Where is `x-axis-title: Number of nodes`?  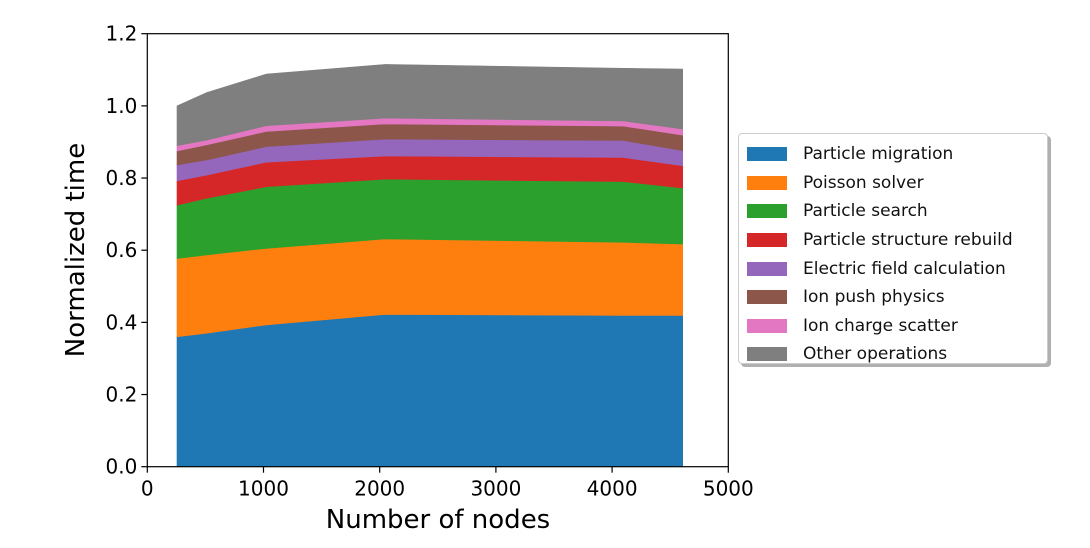
x-axis-title: Number of nodes is located at coordinates (438, 520).